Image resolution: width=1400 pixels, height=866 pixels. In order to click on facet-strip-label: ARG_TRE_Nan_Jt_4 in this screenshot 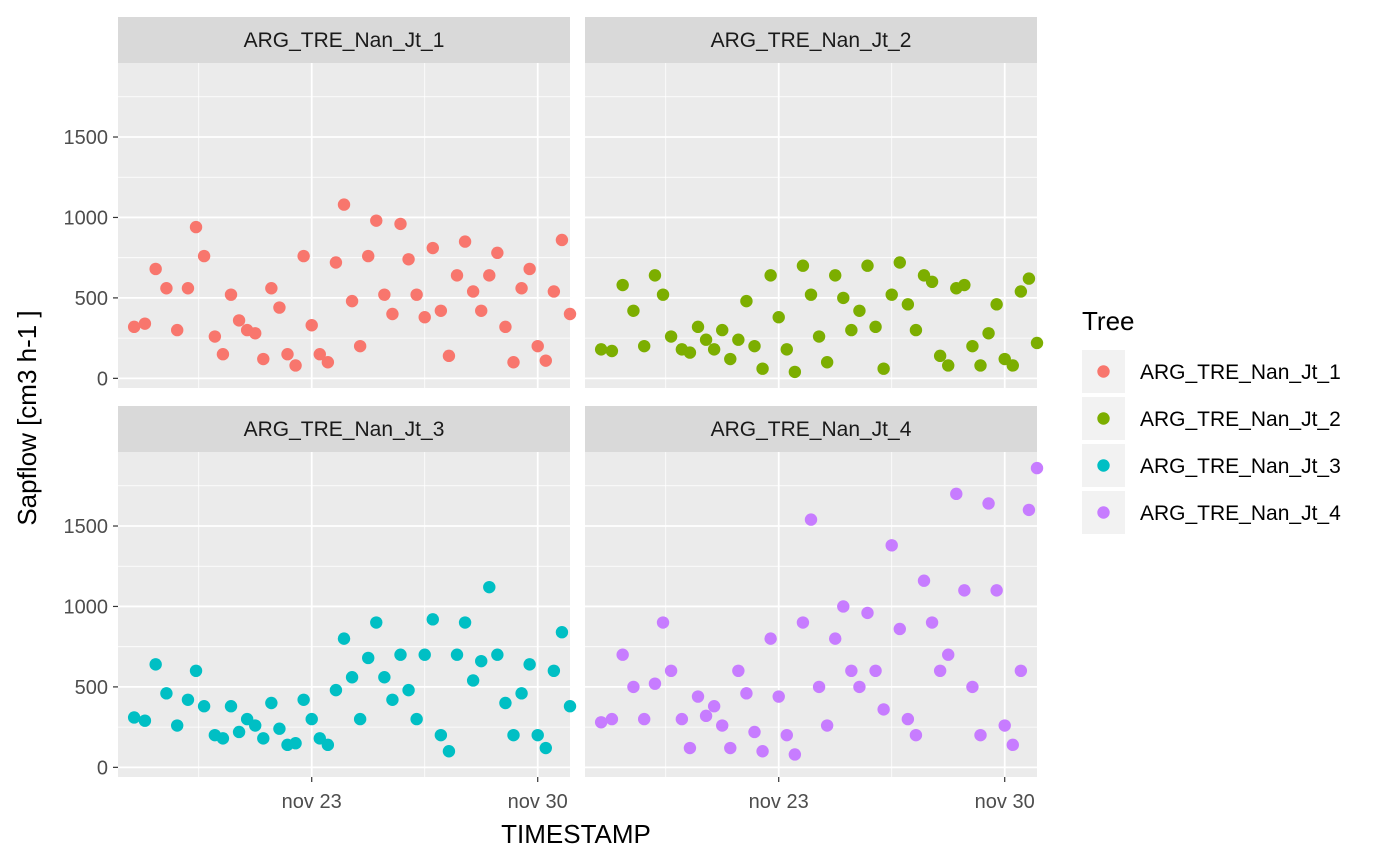, I will do `click(811, 429)`.